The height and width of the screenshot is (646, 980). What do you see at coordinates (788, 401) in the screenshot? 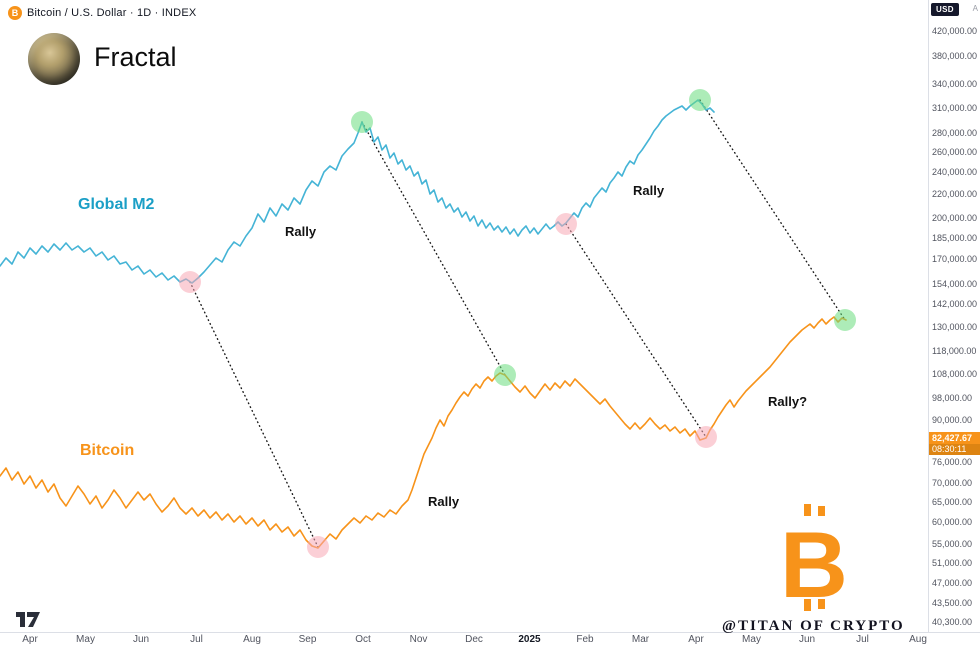
I see `rally-annotation: Rally?` at bounding box center [788, 401].